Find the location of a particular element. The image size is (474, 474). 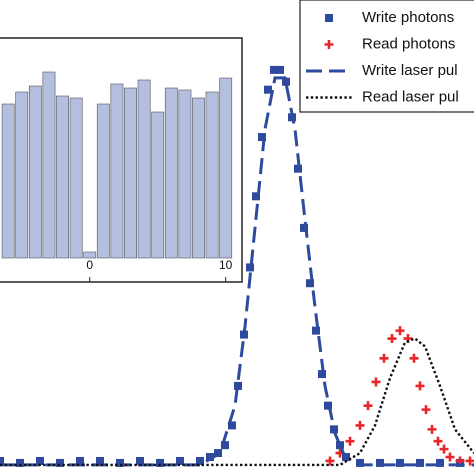

legend-label: Read laser pul is located at coordinates (410, 96).